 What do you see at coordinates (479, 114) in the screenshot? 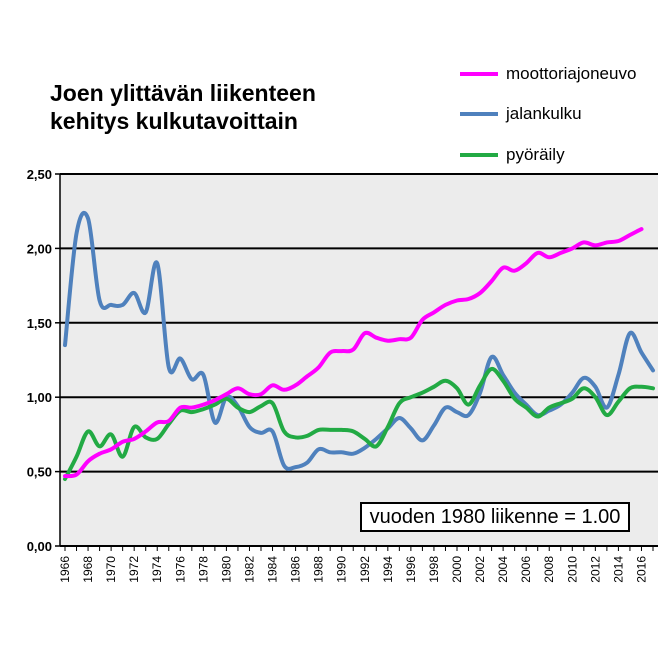
I see `legend-swatch-jalankulku` at bounding box center [479, 114].